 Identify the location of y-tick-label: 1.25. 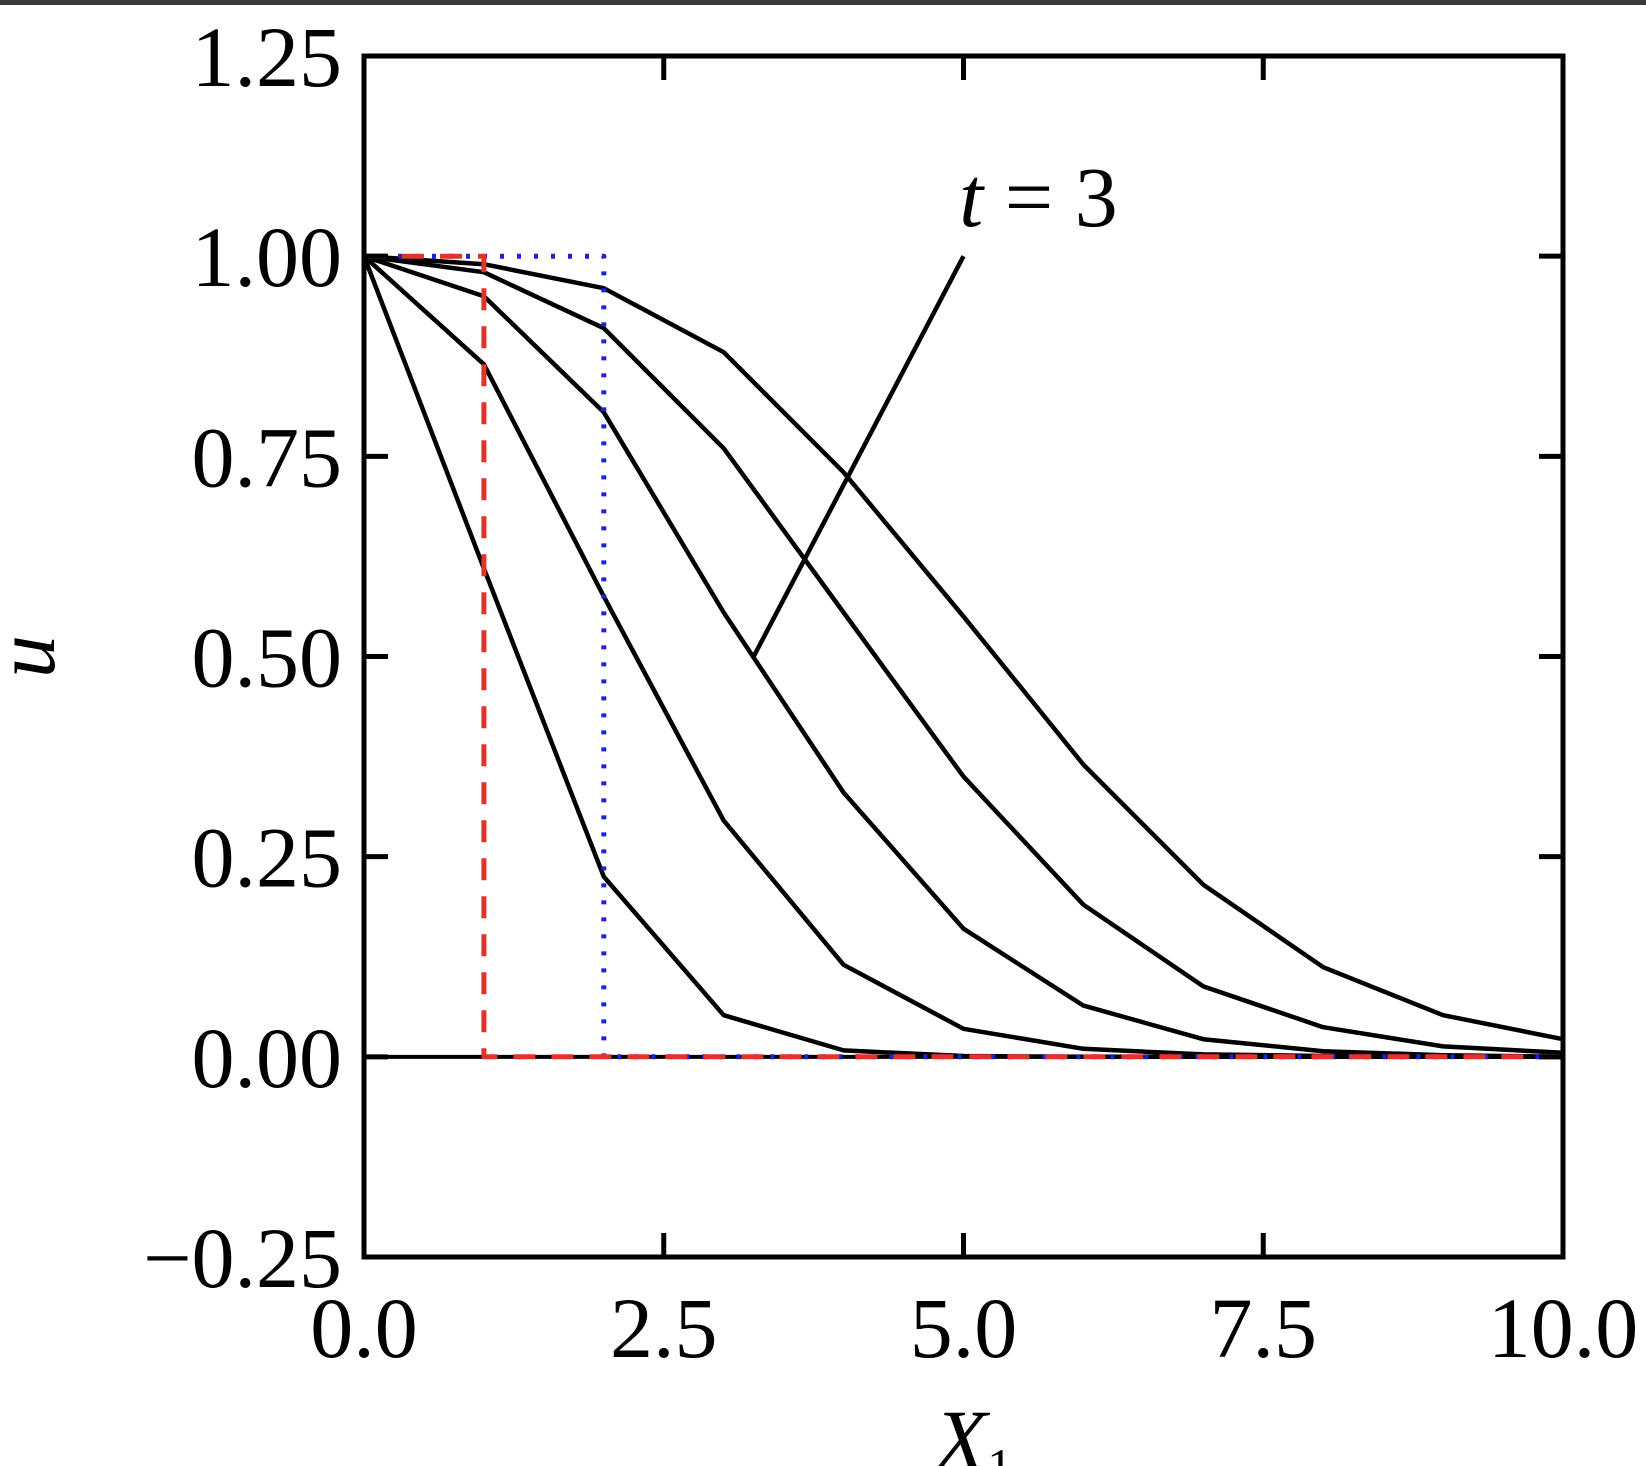
(267, 57).